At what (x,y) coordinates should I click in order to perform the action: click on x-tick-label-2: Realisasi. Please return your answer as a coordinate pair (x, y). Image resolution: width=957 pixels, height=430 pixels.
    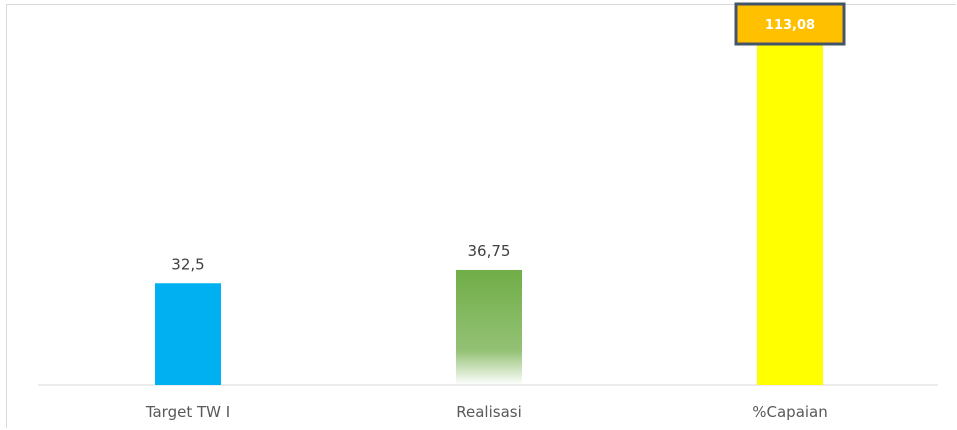
    Looking at the image, I should click on (489, 412).